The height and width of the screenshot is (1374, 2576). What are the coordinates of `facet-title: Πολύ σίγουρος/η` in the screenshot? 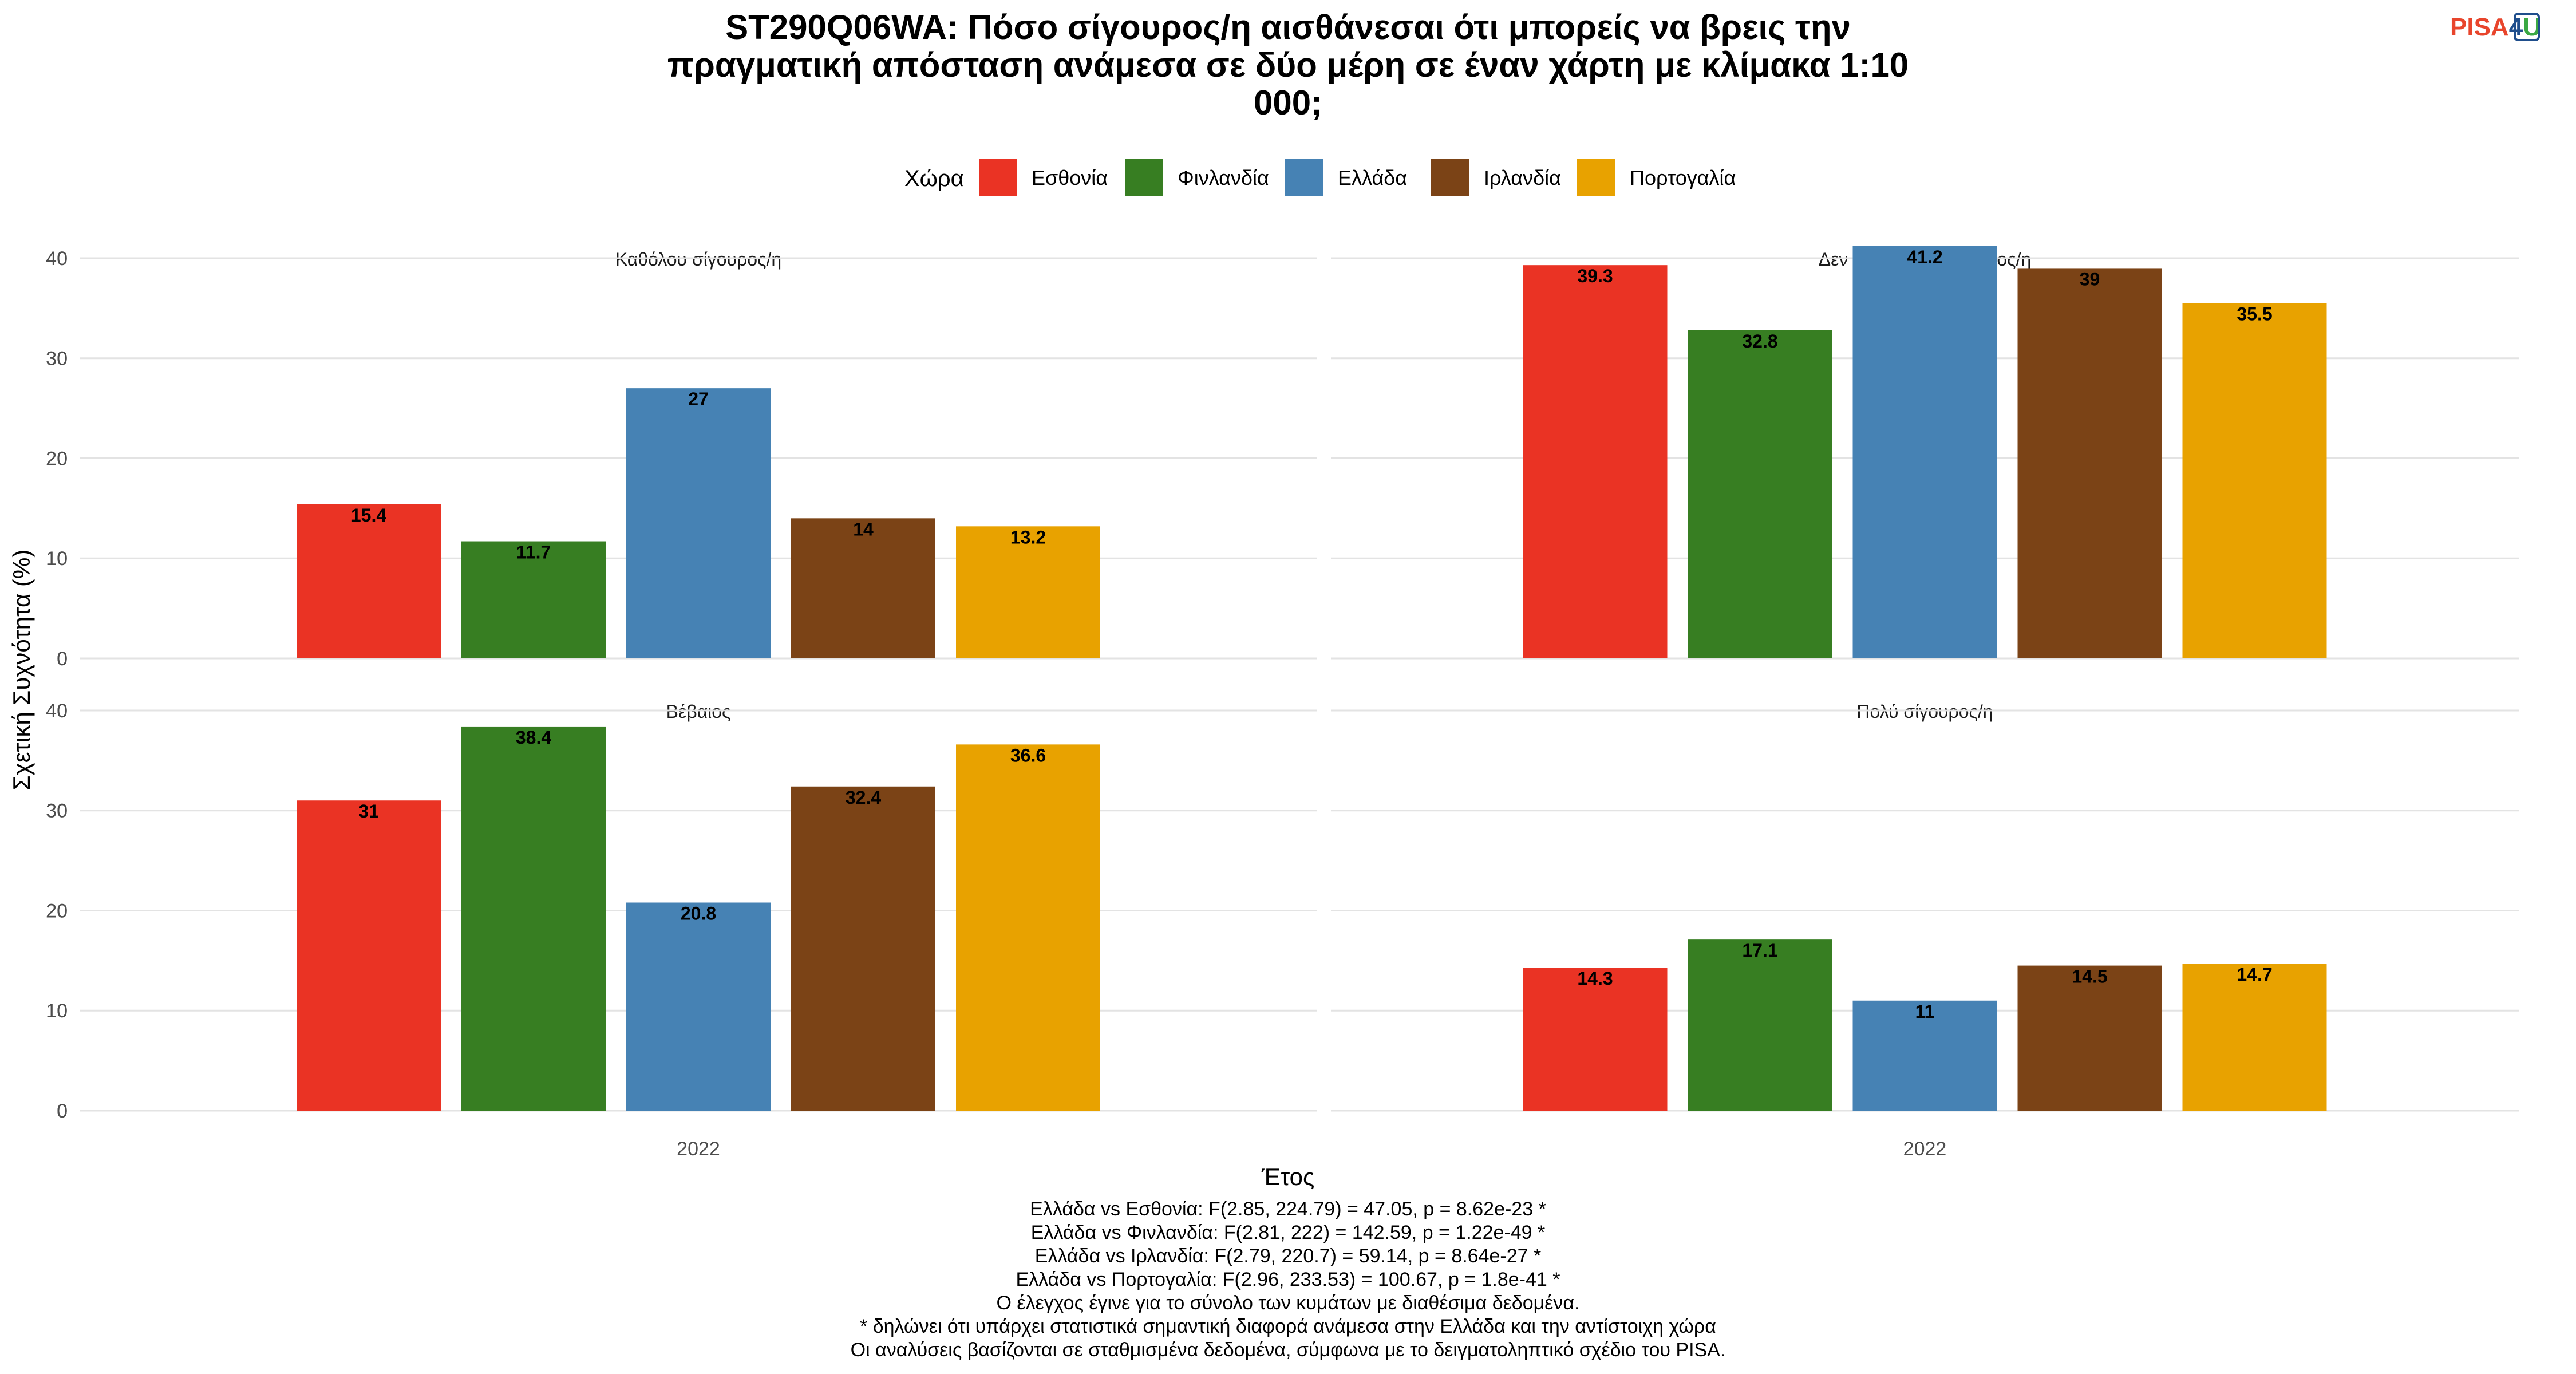 It's located at (1924, 712).